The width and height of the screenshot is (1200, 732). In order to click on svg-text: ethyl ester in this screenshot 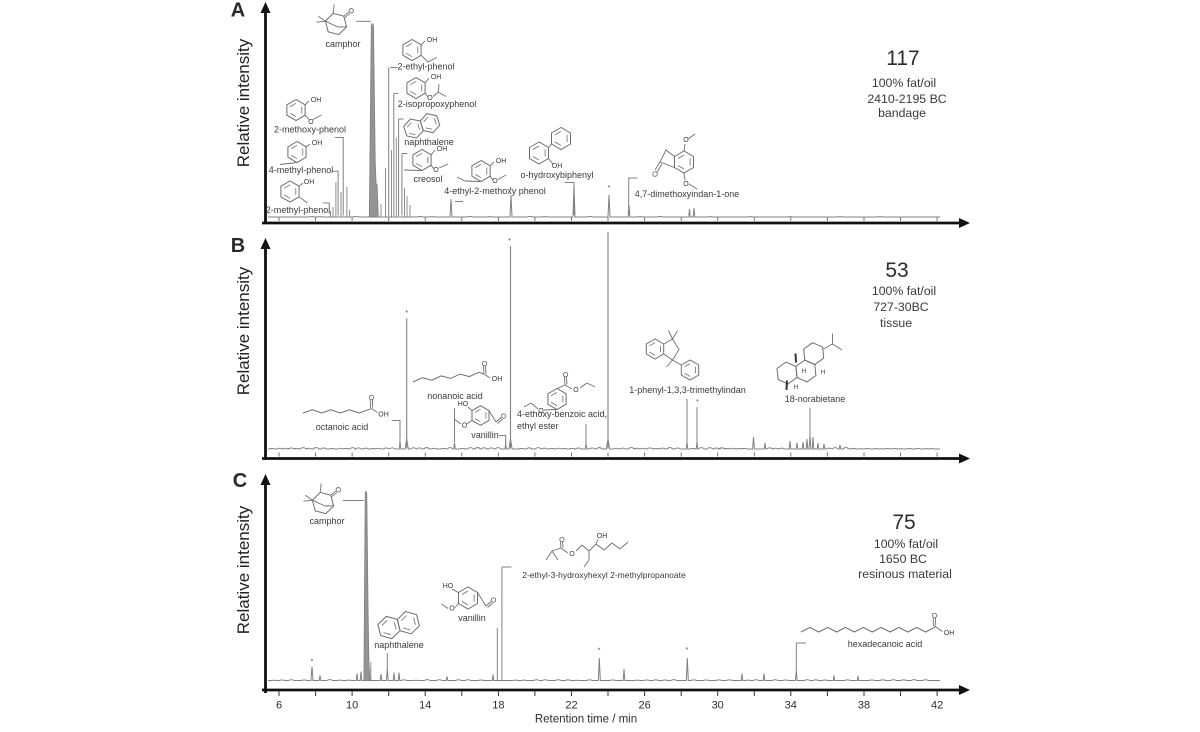, I will do `click(538, 426)`.